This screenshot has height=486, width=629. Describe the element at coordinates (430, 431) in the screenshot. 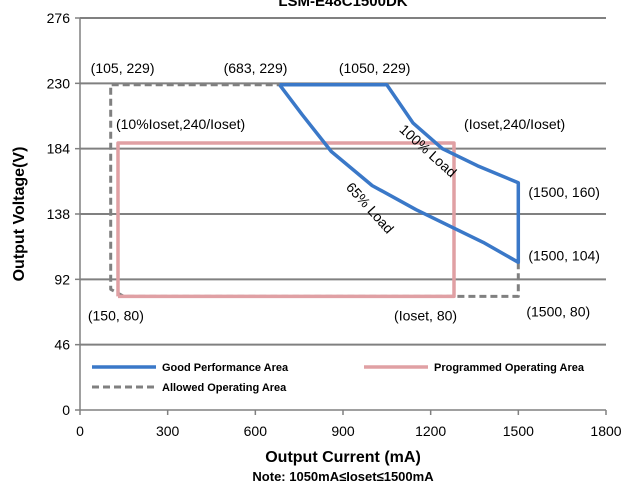

I see `x-tick-label: 1200` at that location.